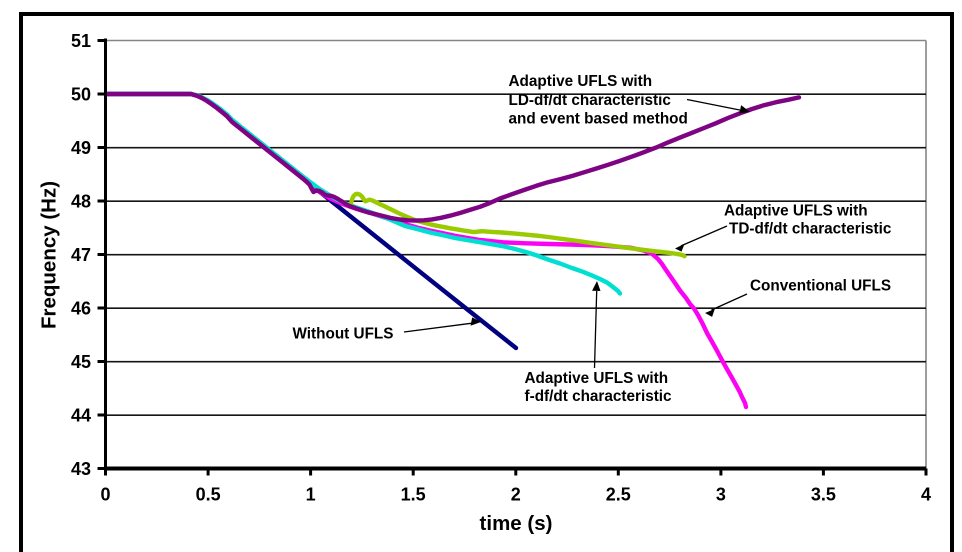 This screenshot has width=962, height=552. I want to click on svg-text: f-df/dt characteristic, so click(599, 396).